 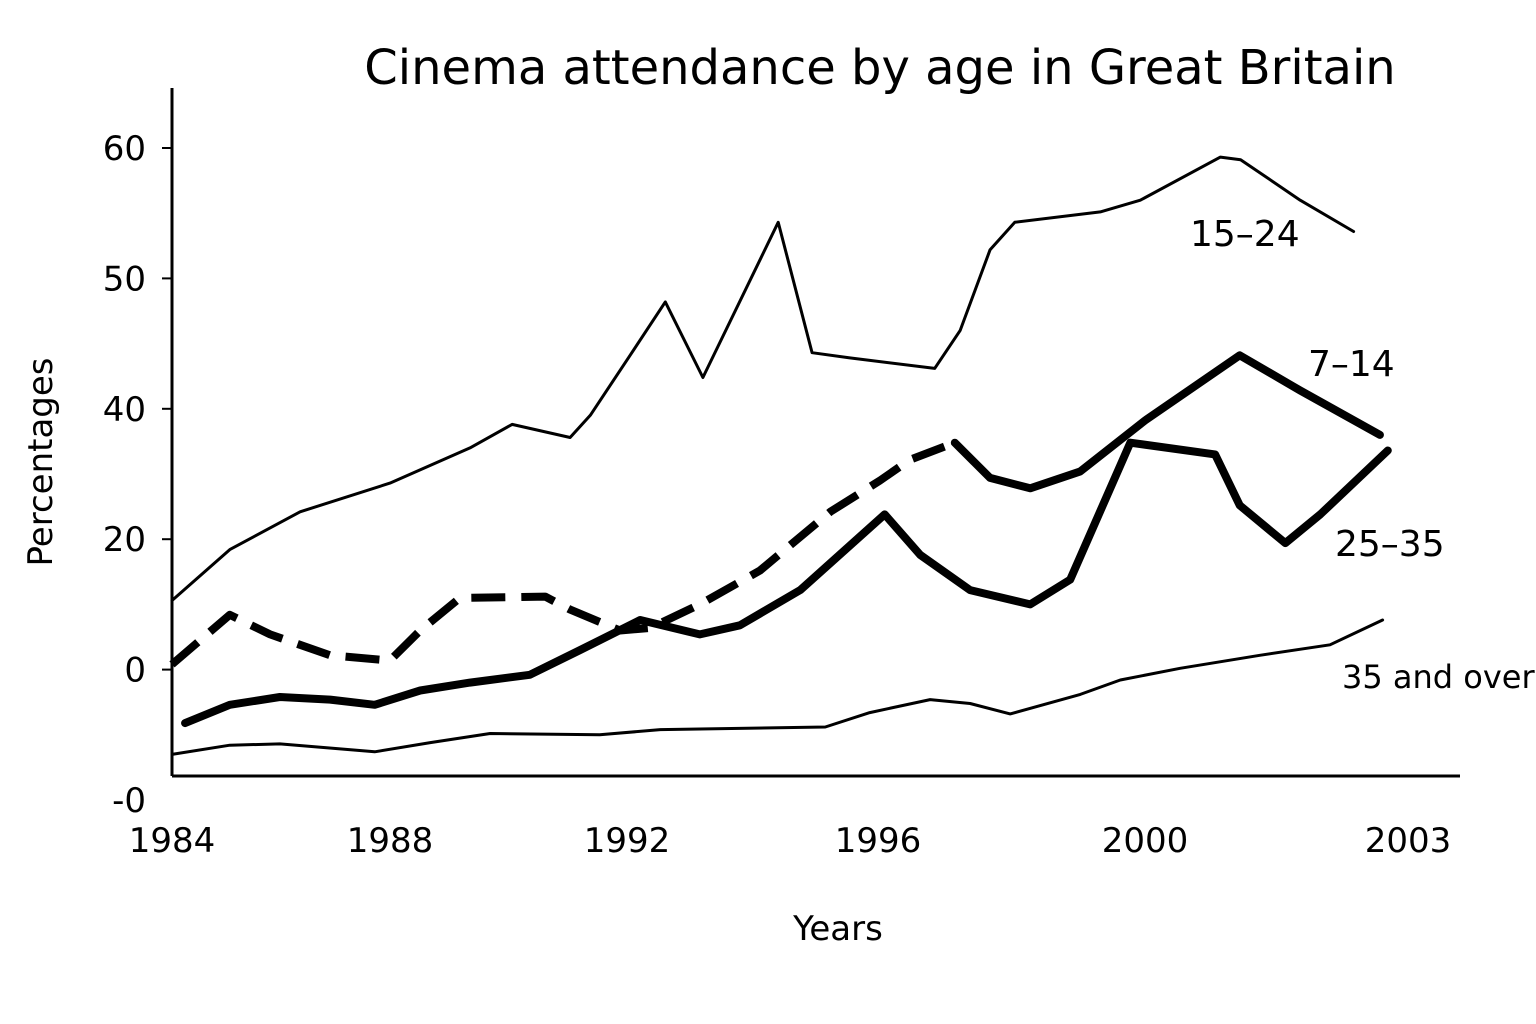 I want to click on series-line-35-and-over, so click(x=777, y=687).